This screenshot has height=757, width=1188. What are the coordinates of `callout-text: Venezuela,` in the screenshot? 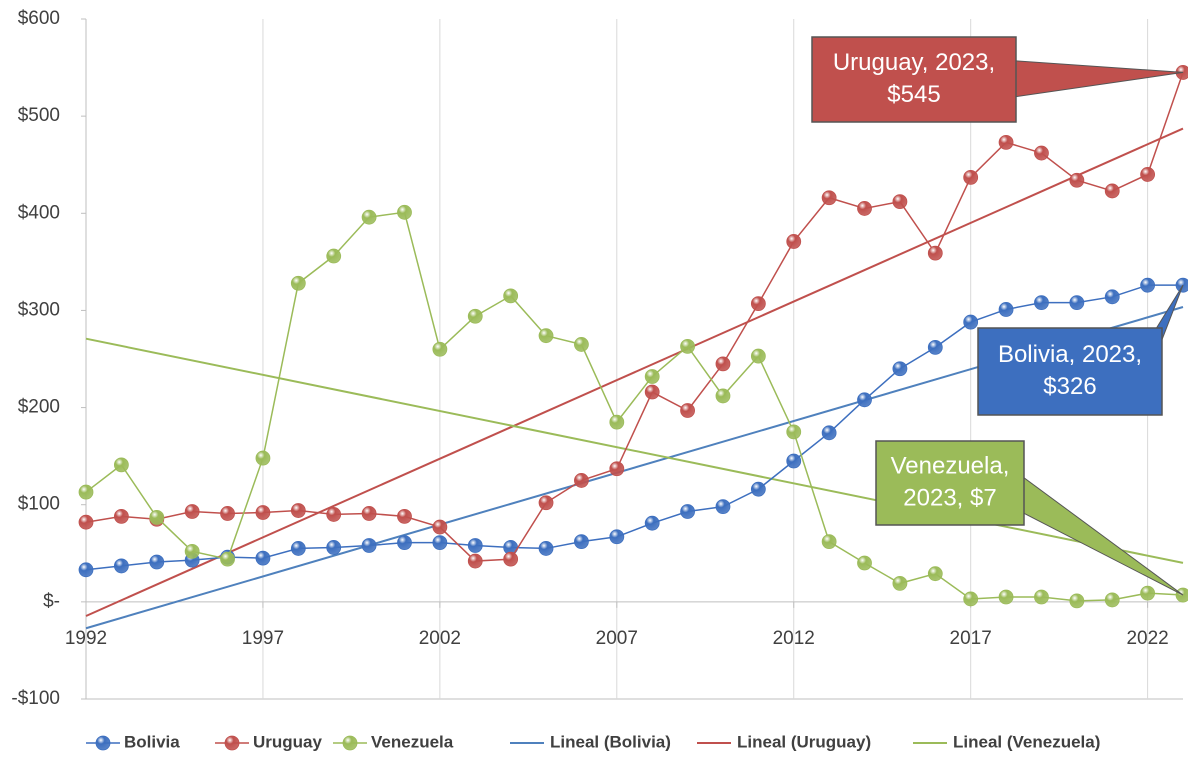 It's located at (950, 465).